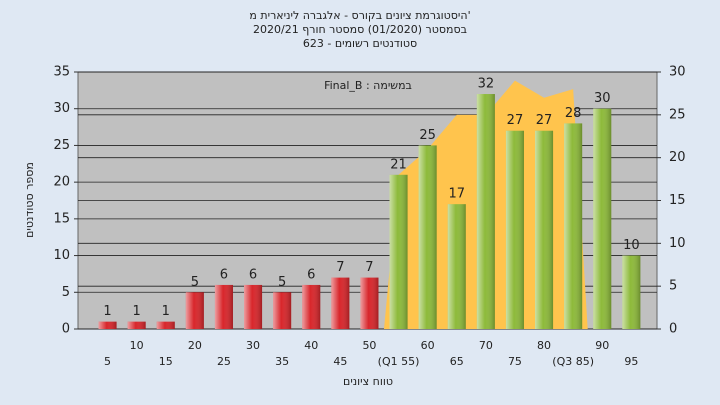 The width and height of the screenshot is (720, 405). Describe the element at coordinates (282, 361) in the screenshot. I see `x-tick-label: 35` at that location.